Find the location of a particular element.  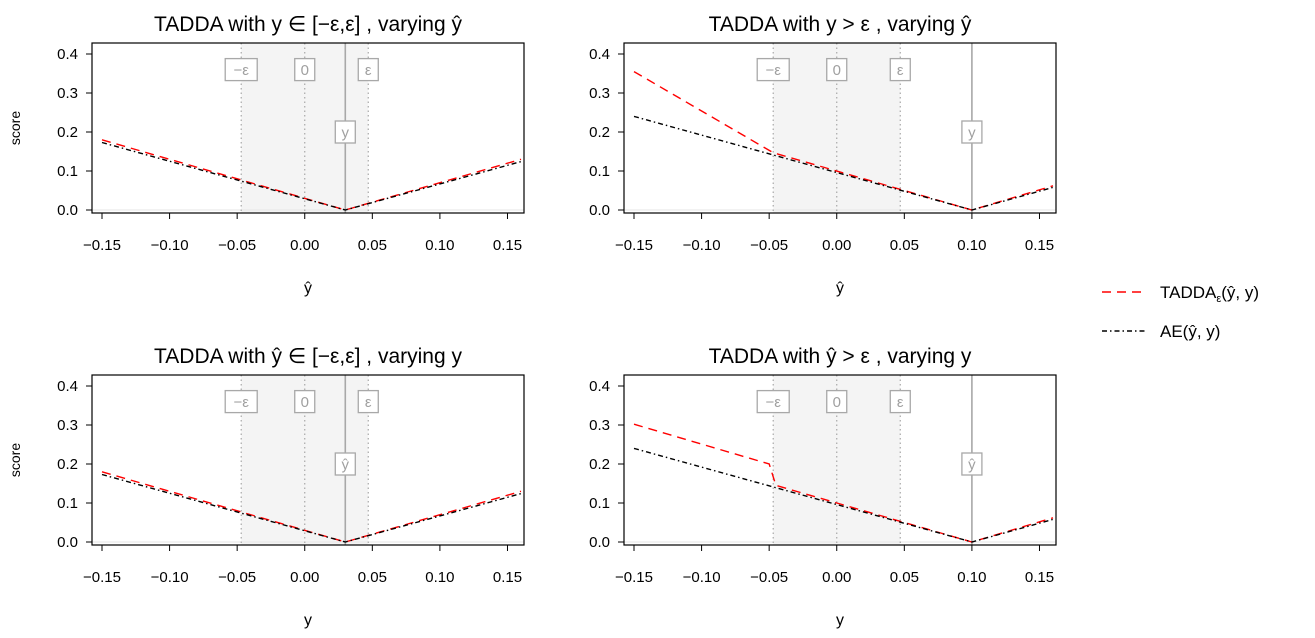

panel-title: TADDA with ŷ ∈ [−ε,ε] , varying y is located at coordinates (308, 356).